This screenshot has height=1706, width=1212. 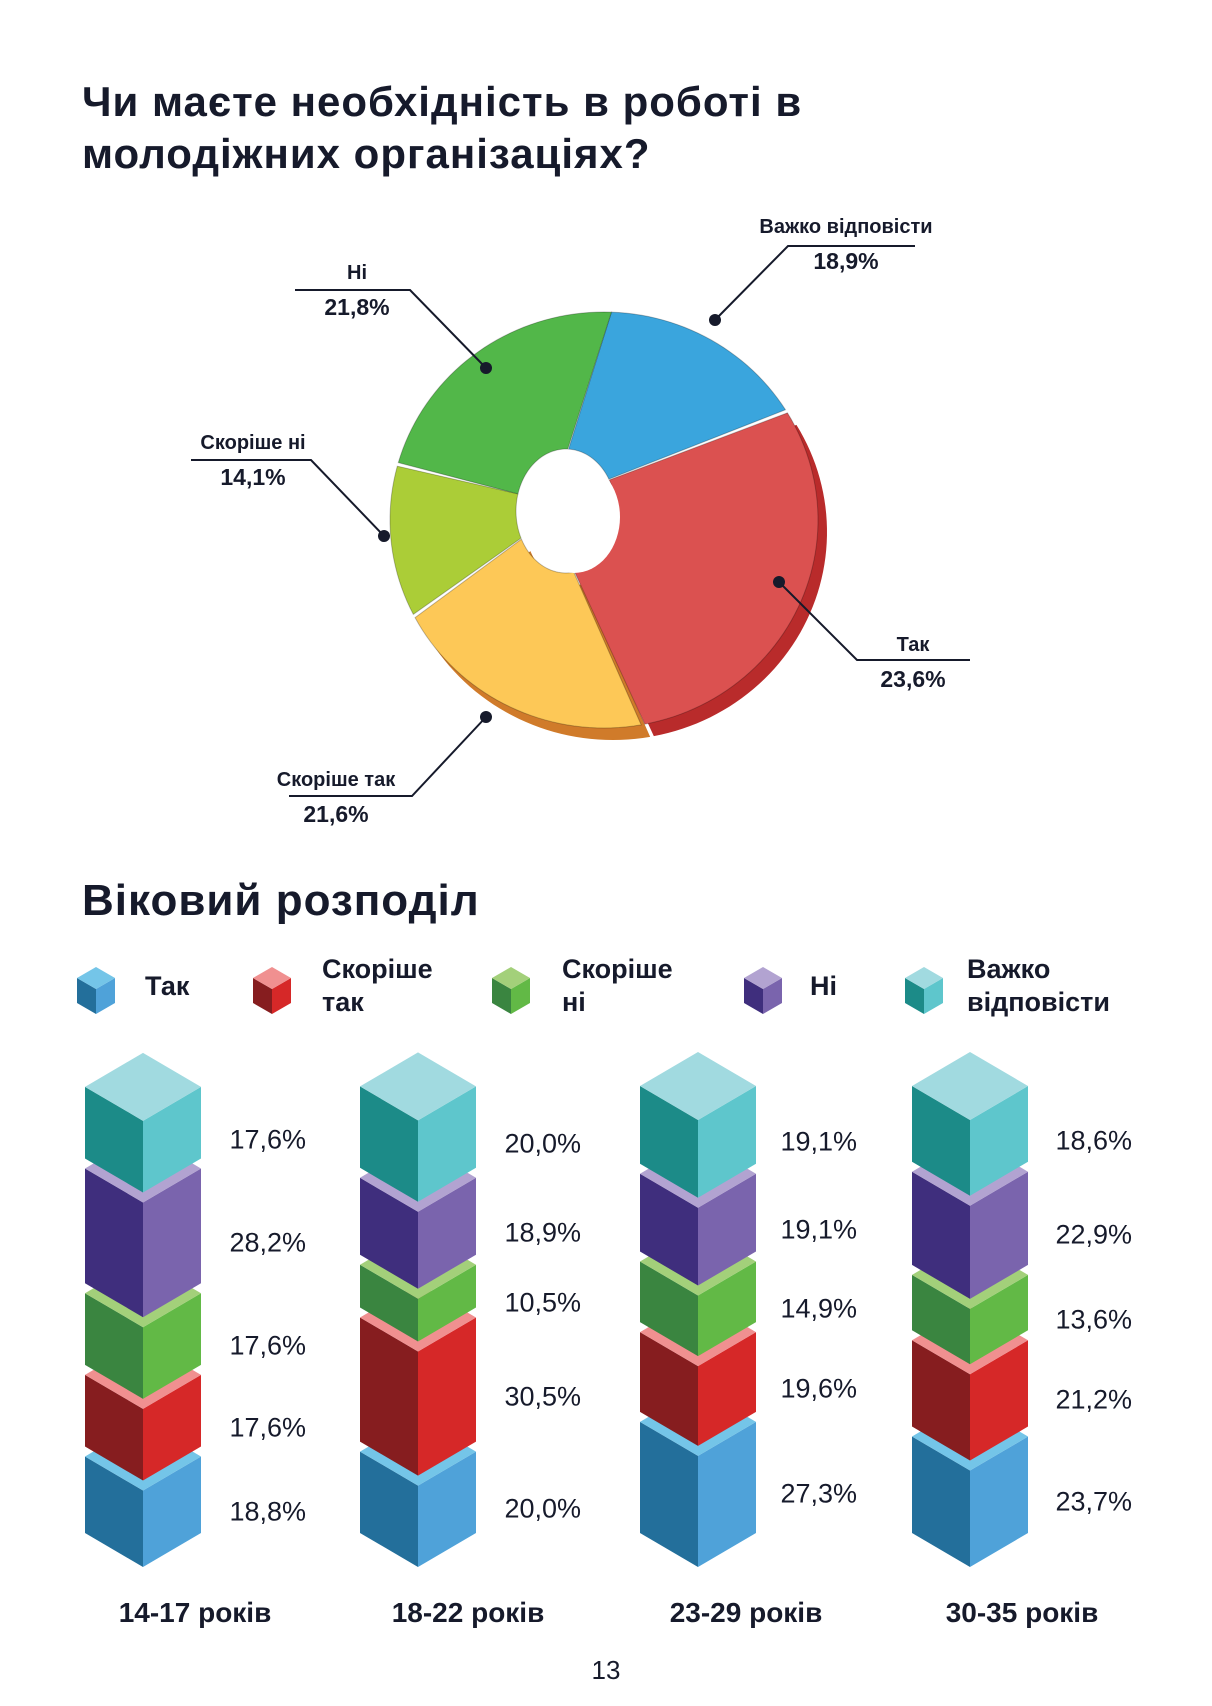 I want to click on cube-value-label: 19,6%, so click(x=818, y=1388).